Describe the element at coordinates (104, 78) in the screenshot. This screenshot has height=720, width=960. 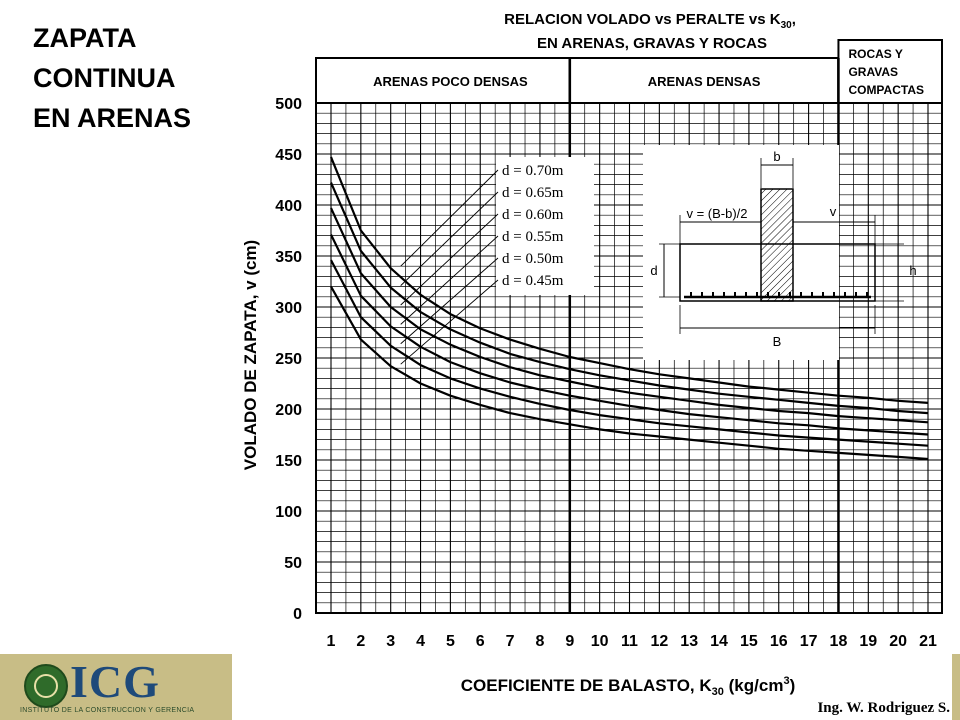
I see `slide-title-line-2: CONTINUA` at that location.